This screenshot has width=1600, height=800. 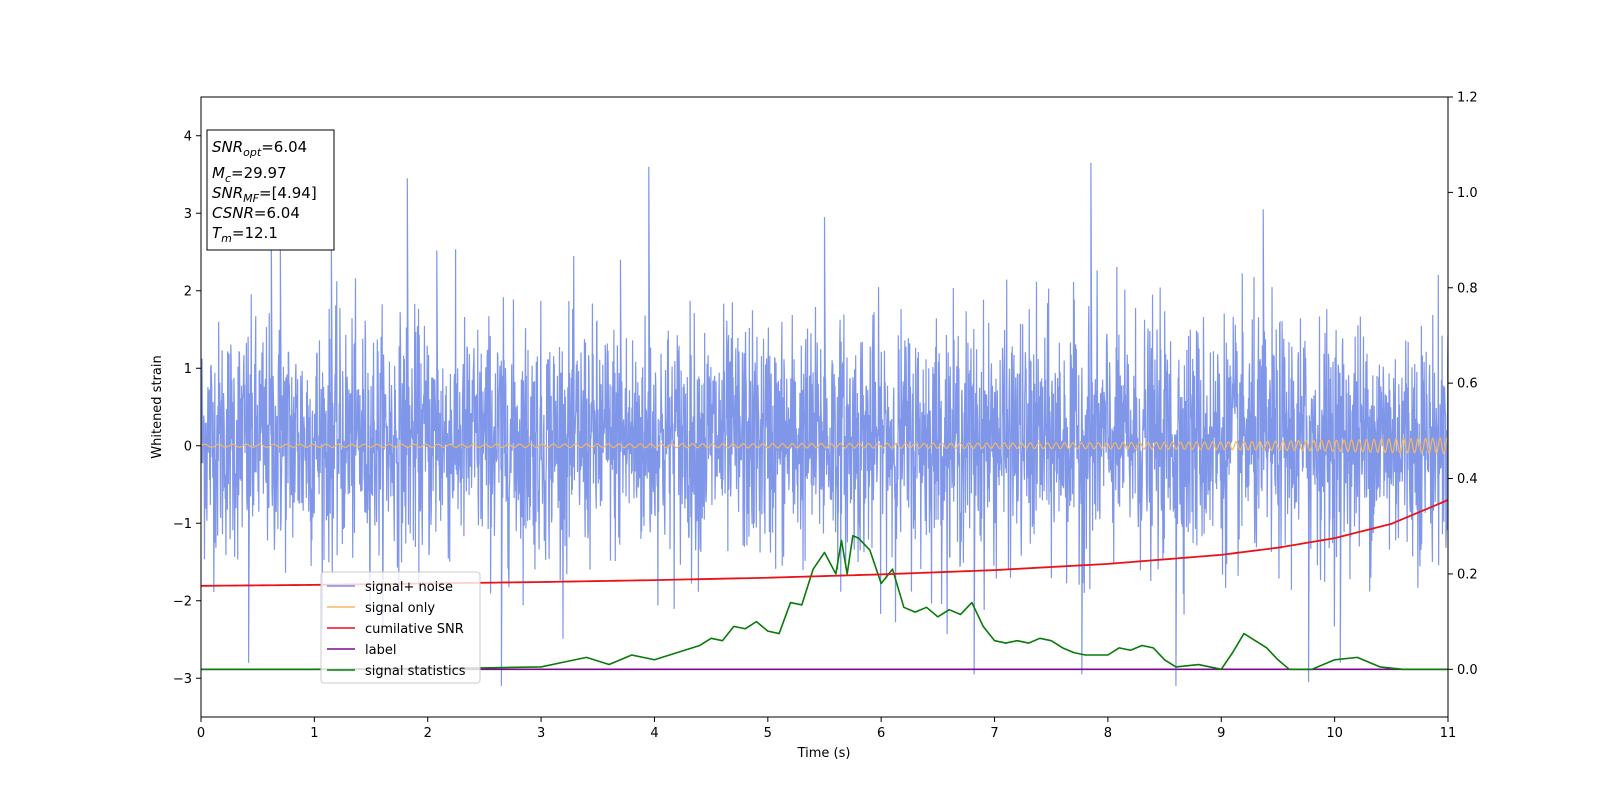 What do you see at coordinates (1334, 733) in the screenshot?
I see `x-tick-label: 10` at bounding box center [1334, 733].